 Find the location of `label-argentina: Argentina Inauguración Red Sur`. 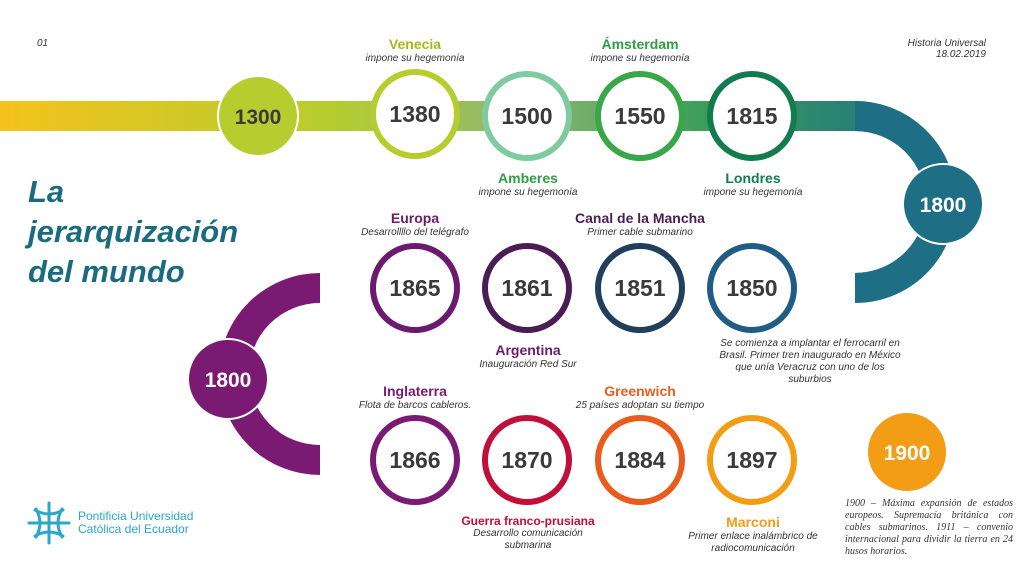

label-argentina: Argentina Inauguración Red Sur is located at coordinates (528, 356).